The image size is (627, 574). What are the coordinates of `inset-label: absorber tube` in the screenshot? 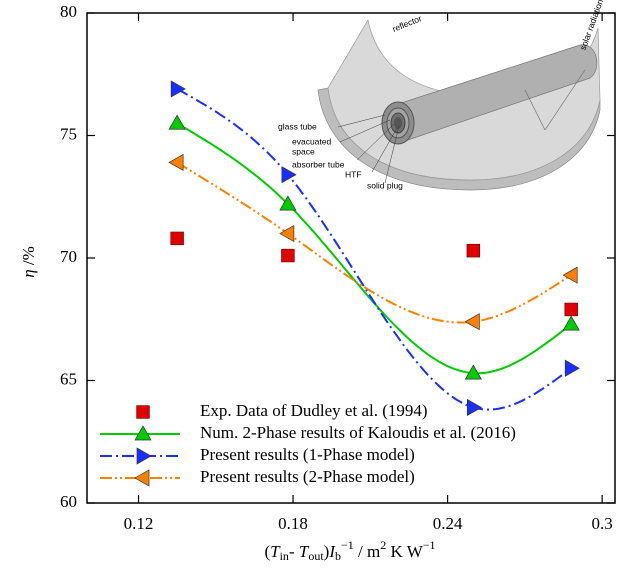 It's located at (318, 164).